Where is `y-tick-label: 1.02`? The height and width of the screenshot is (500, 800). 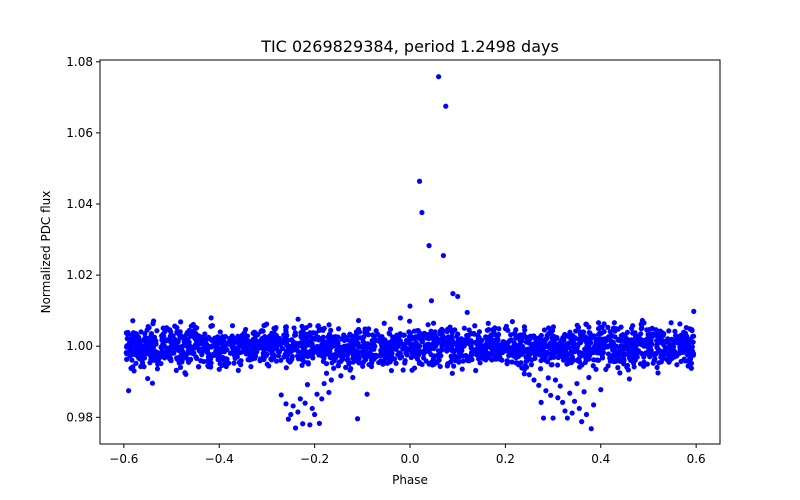
y-tick-label: 1.02 is located at coordinates (79, 275).